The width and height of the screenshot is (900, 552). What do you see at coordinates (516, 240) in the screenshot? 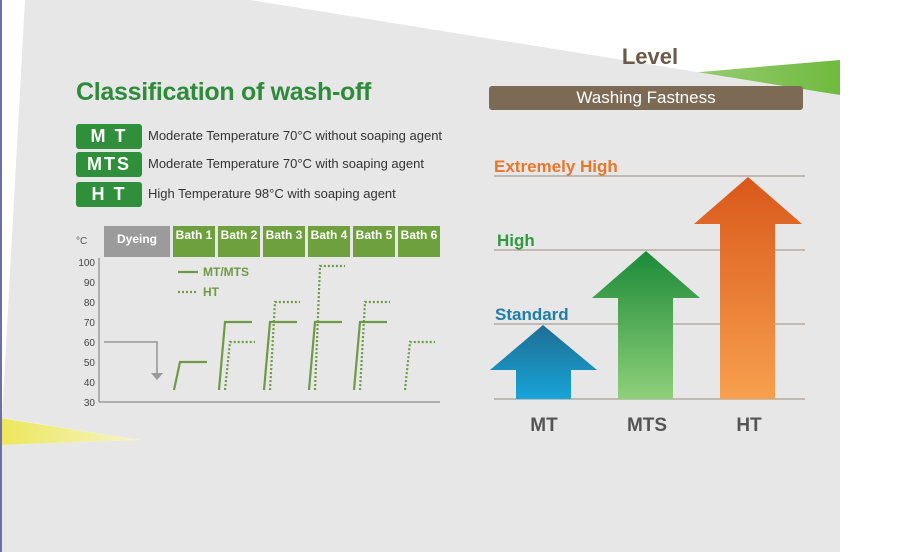
I see `level-label-high: High` at bounding box center [516, 240].